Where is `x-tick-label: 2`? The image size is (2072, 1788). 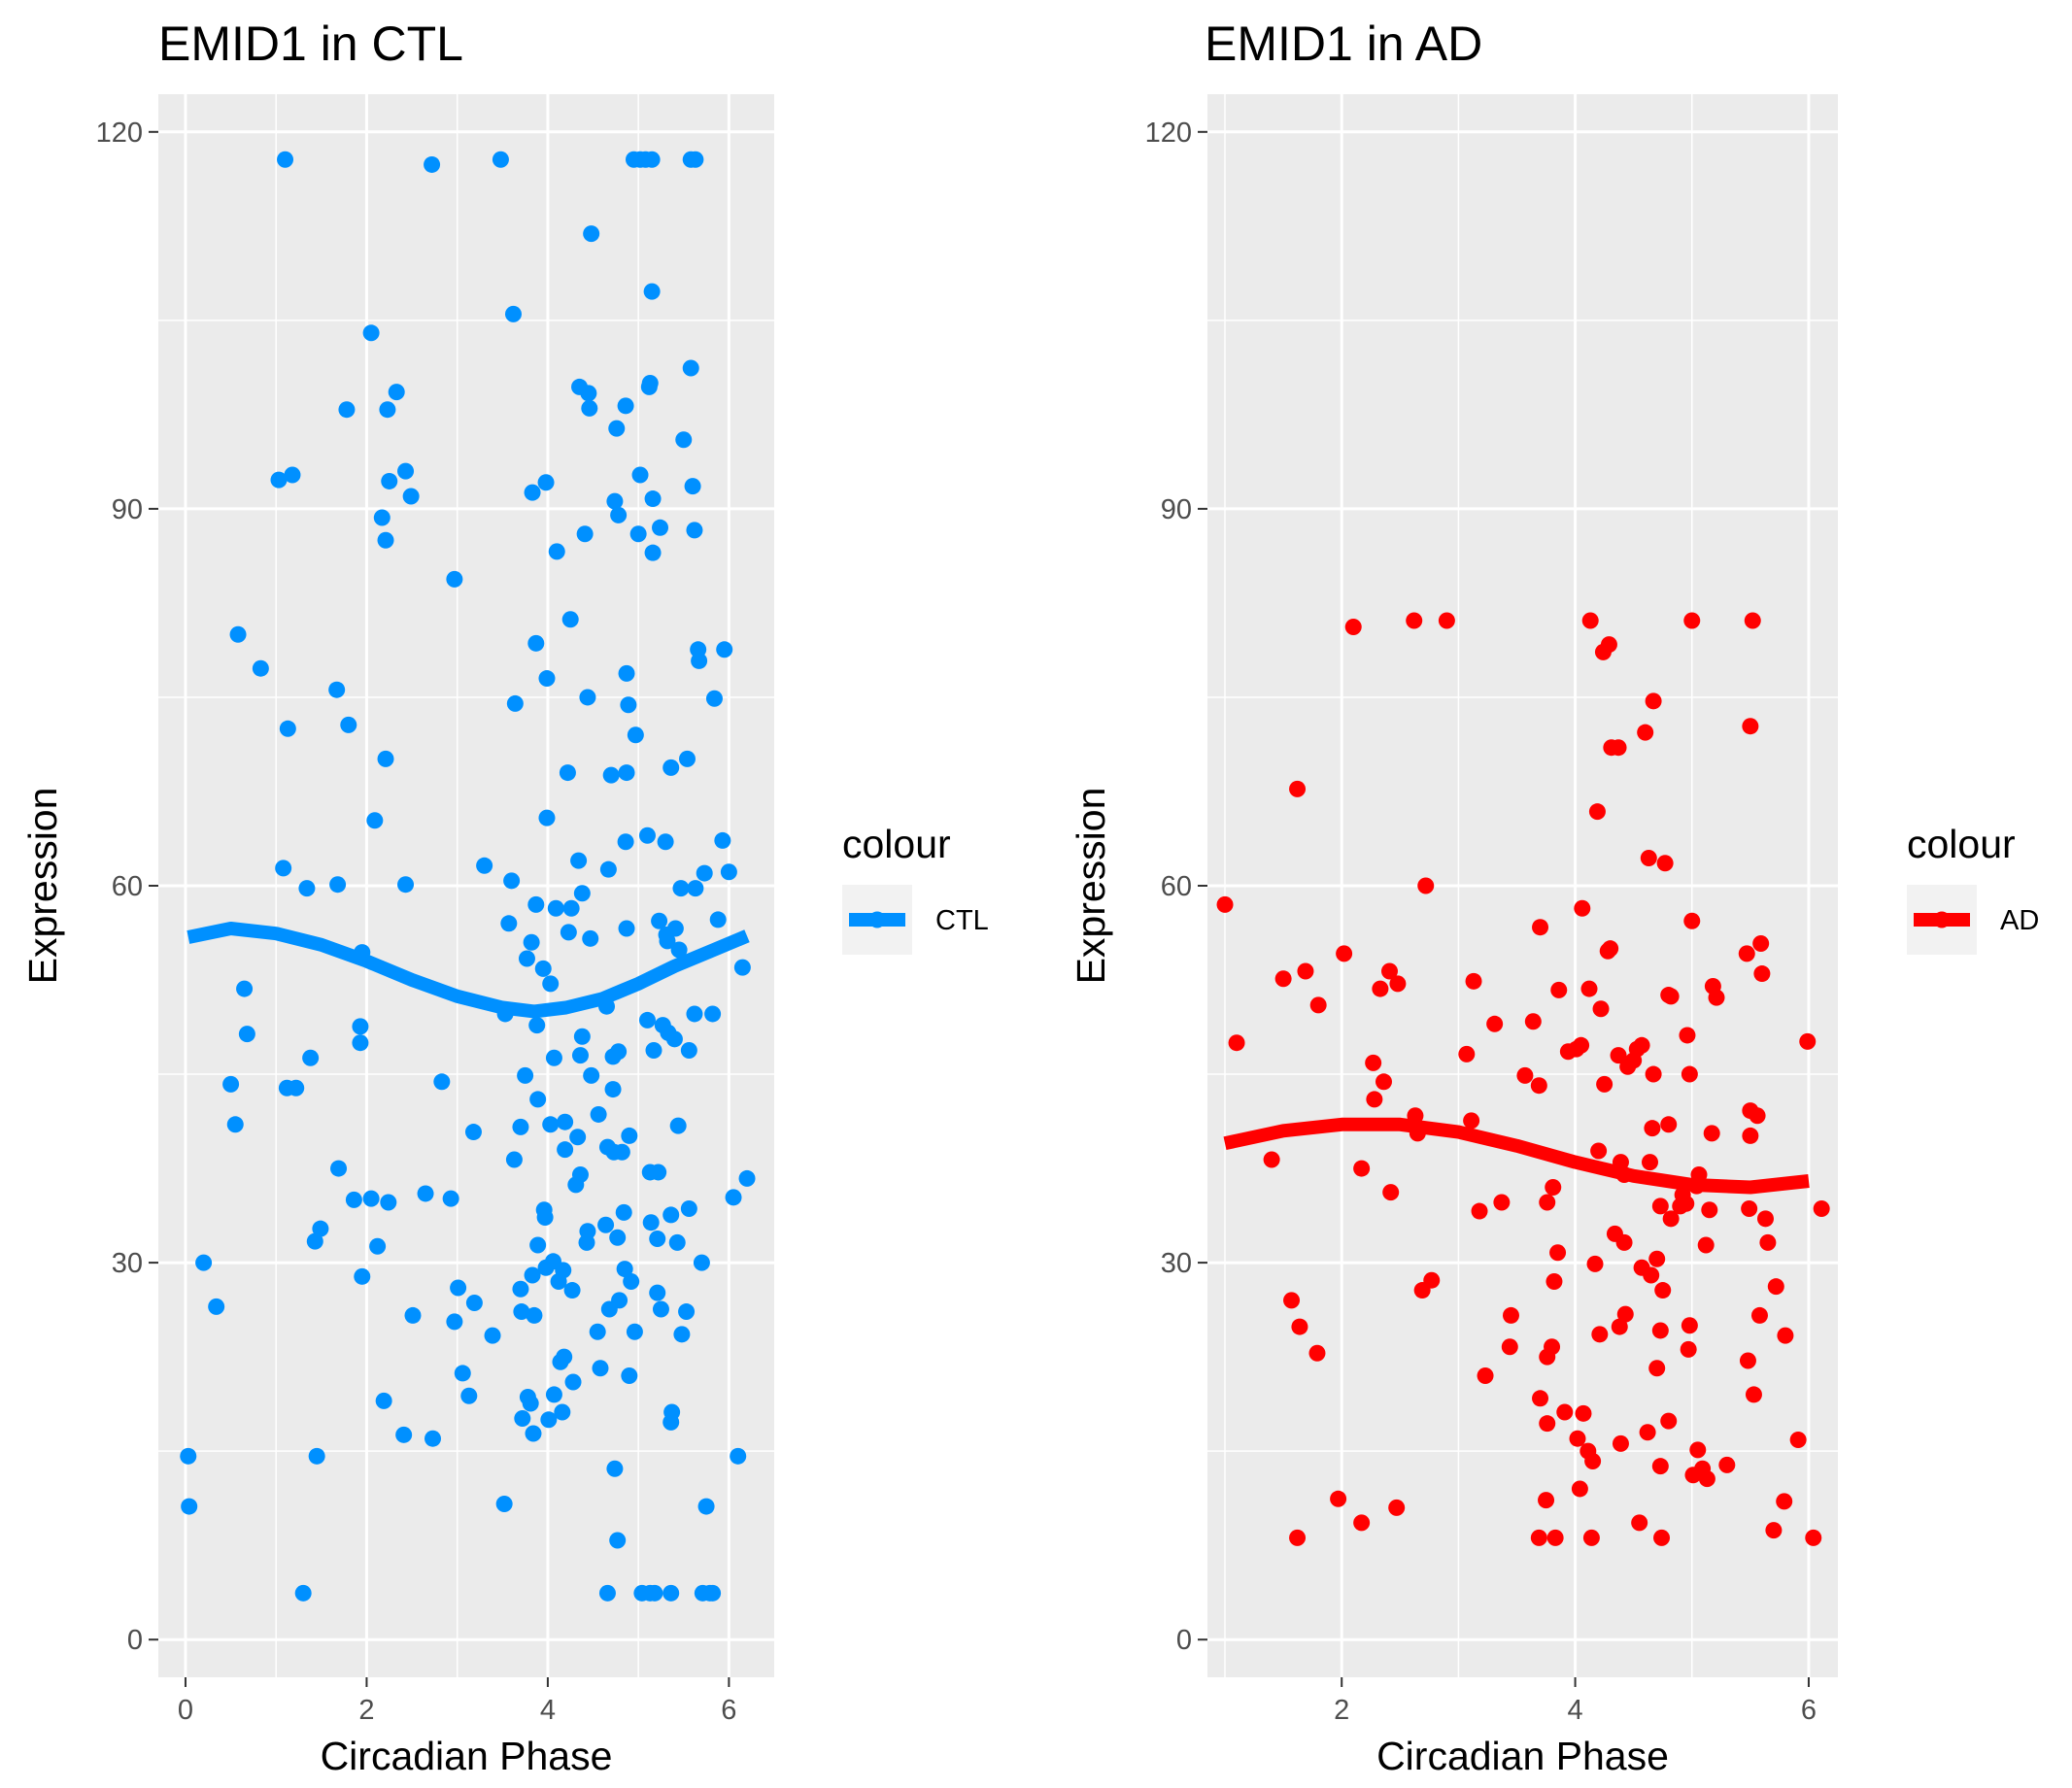
x-tick-label: 2 is located at coordinates (1341, 1710).